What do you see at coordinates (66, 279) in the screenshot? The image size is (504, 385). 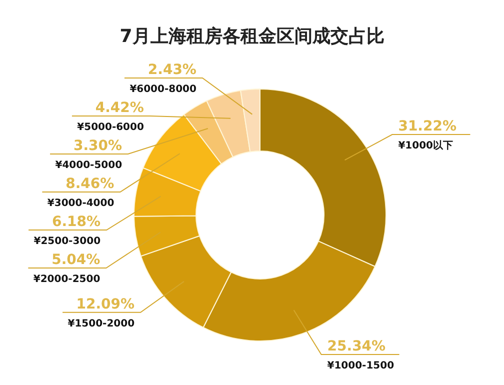 I see `slice-label: ¥2000-2500` at bounding box center [66, 279].